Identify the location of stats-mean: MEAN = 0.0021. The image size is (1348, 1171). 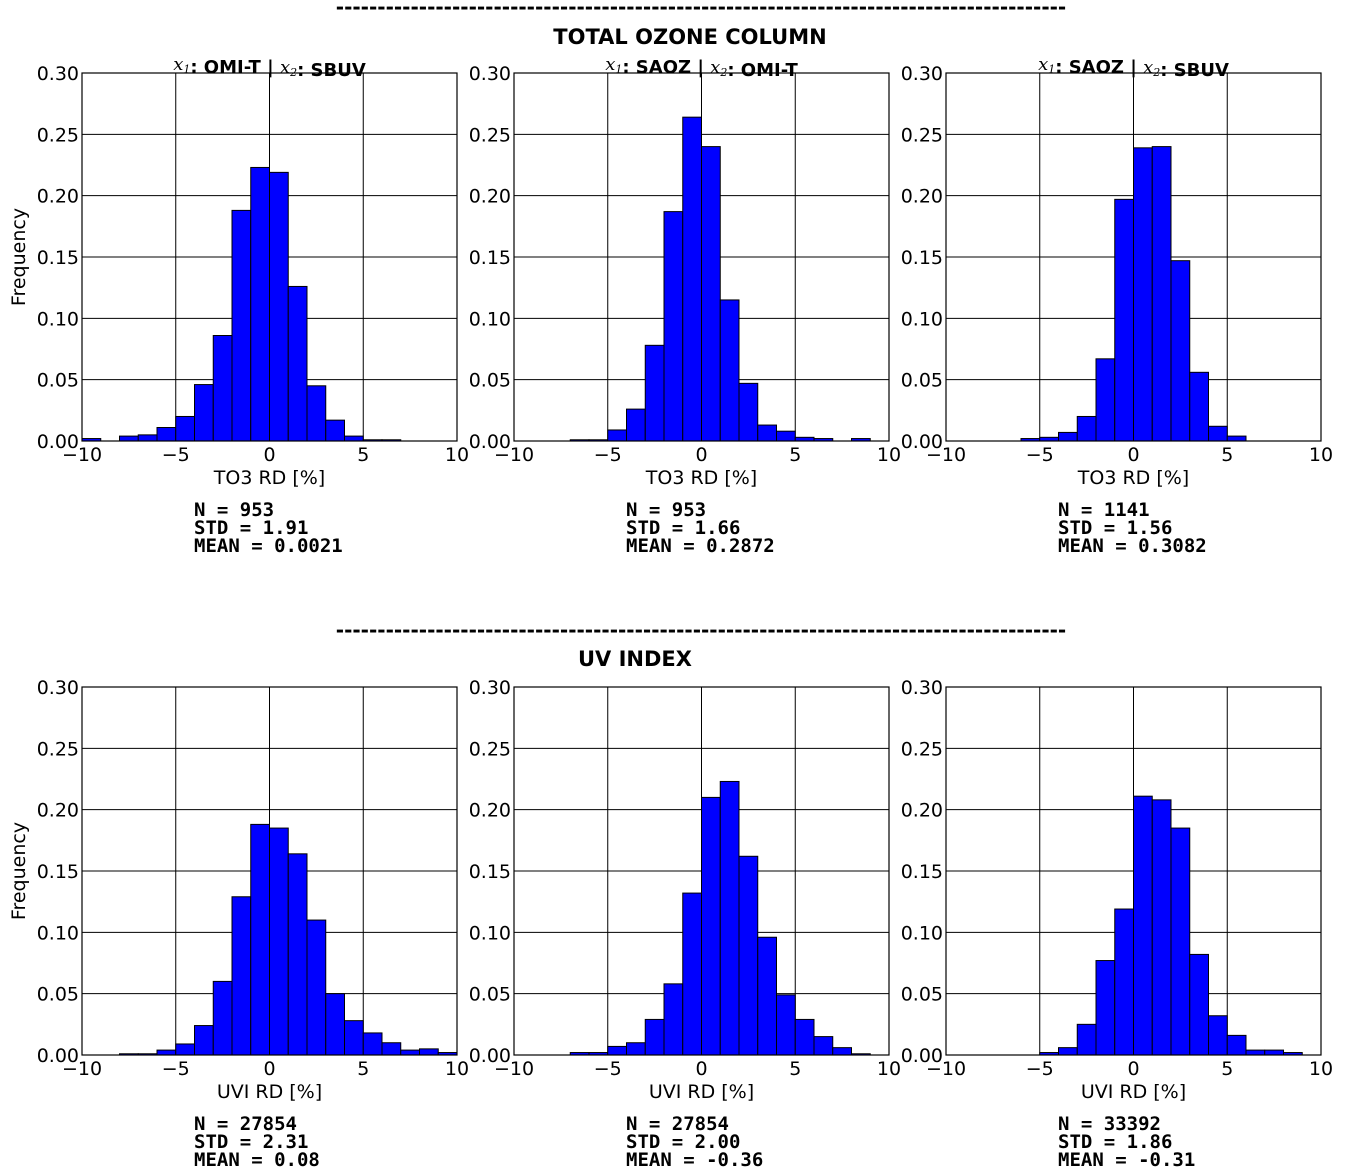
(268, 546).